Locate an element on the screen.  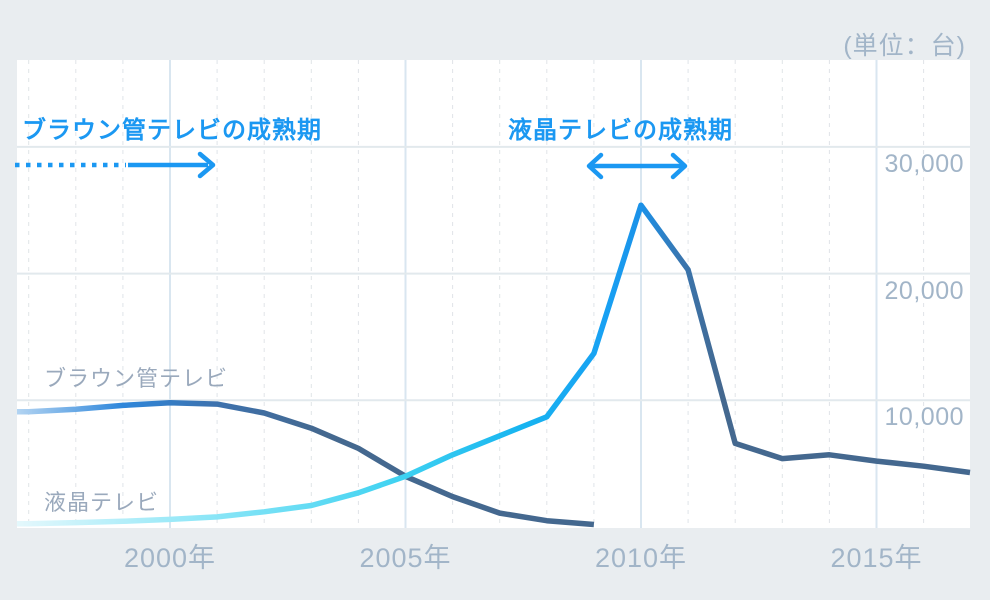
series-label-lcd: 液晶テレビ is located at coordinates (102, 502).